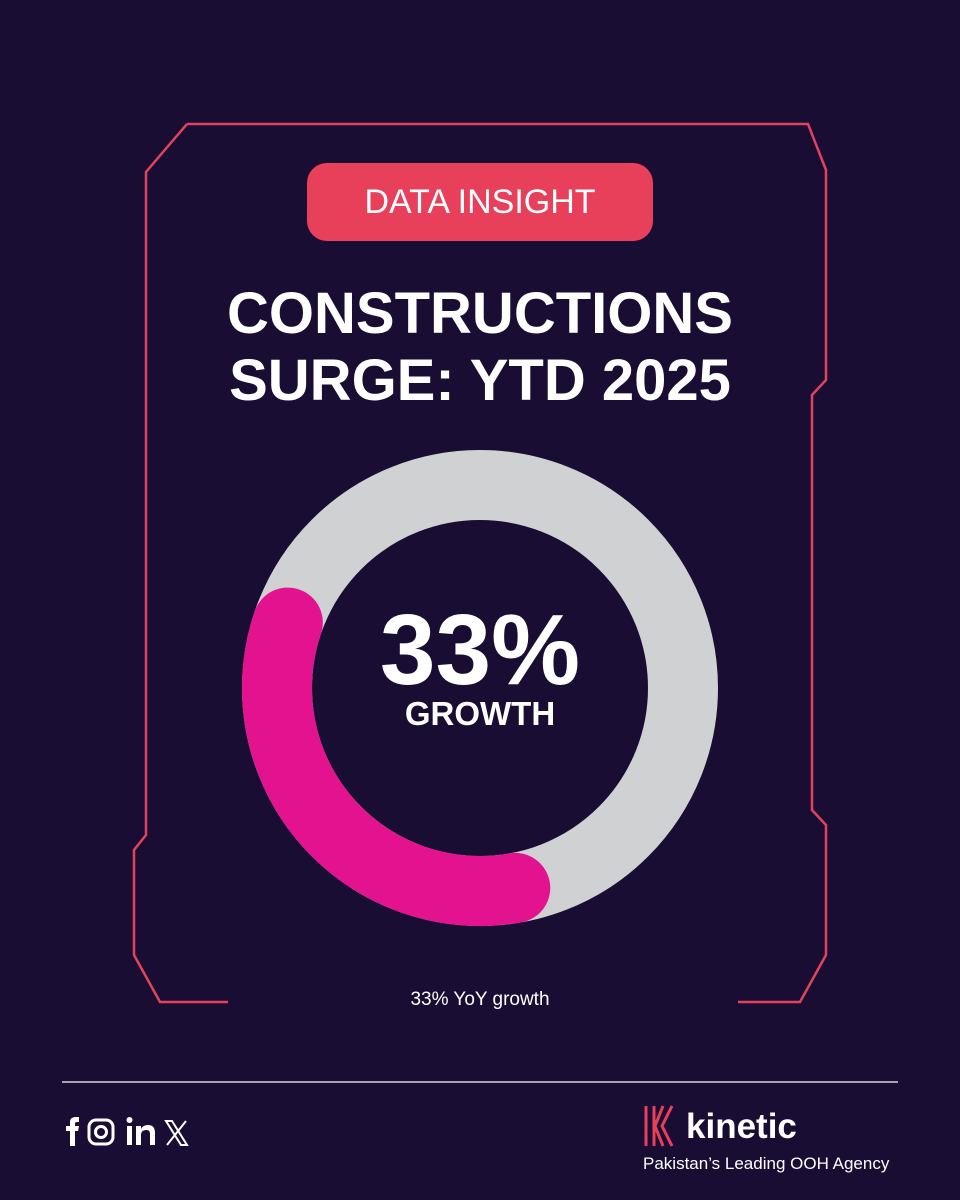  I want to click on linkedin-n, so click(145, 1135).